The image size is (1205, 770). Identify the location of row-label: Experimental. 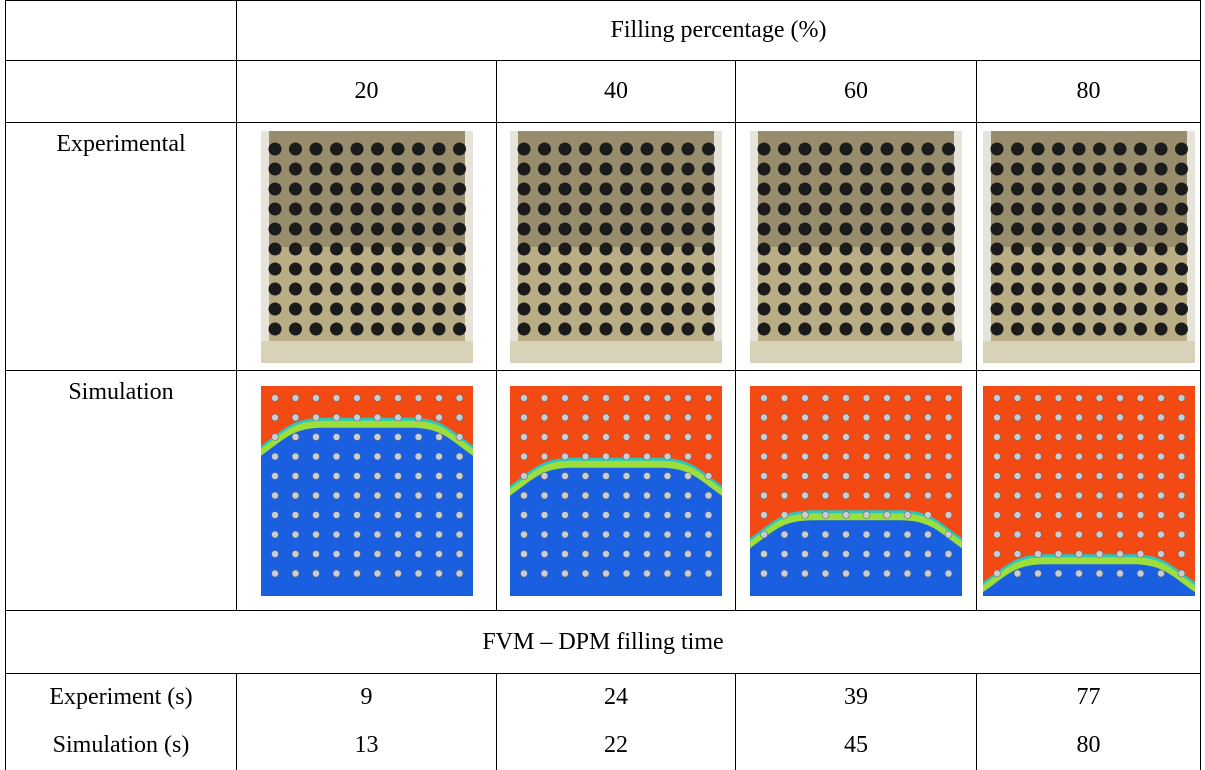
(121, 144).